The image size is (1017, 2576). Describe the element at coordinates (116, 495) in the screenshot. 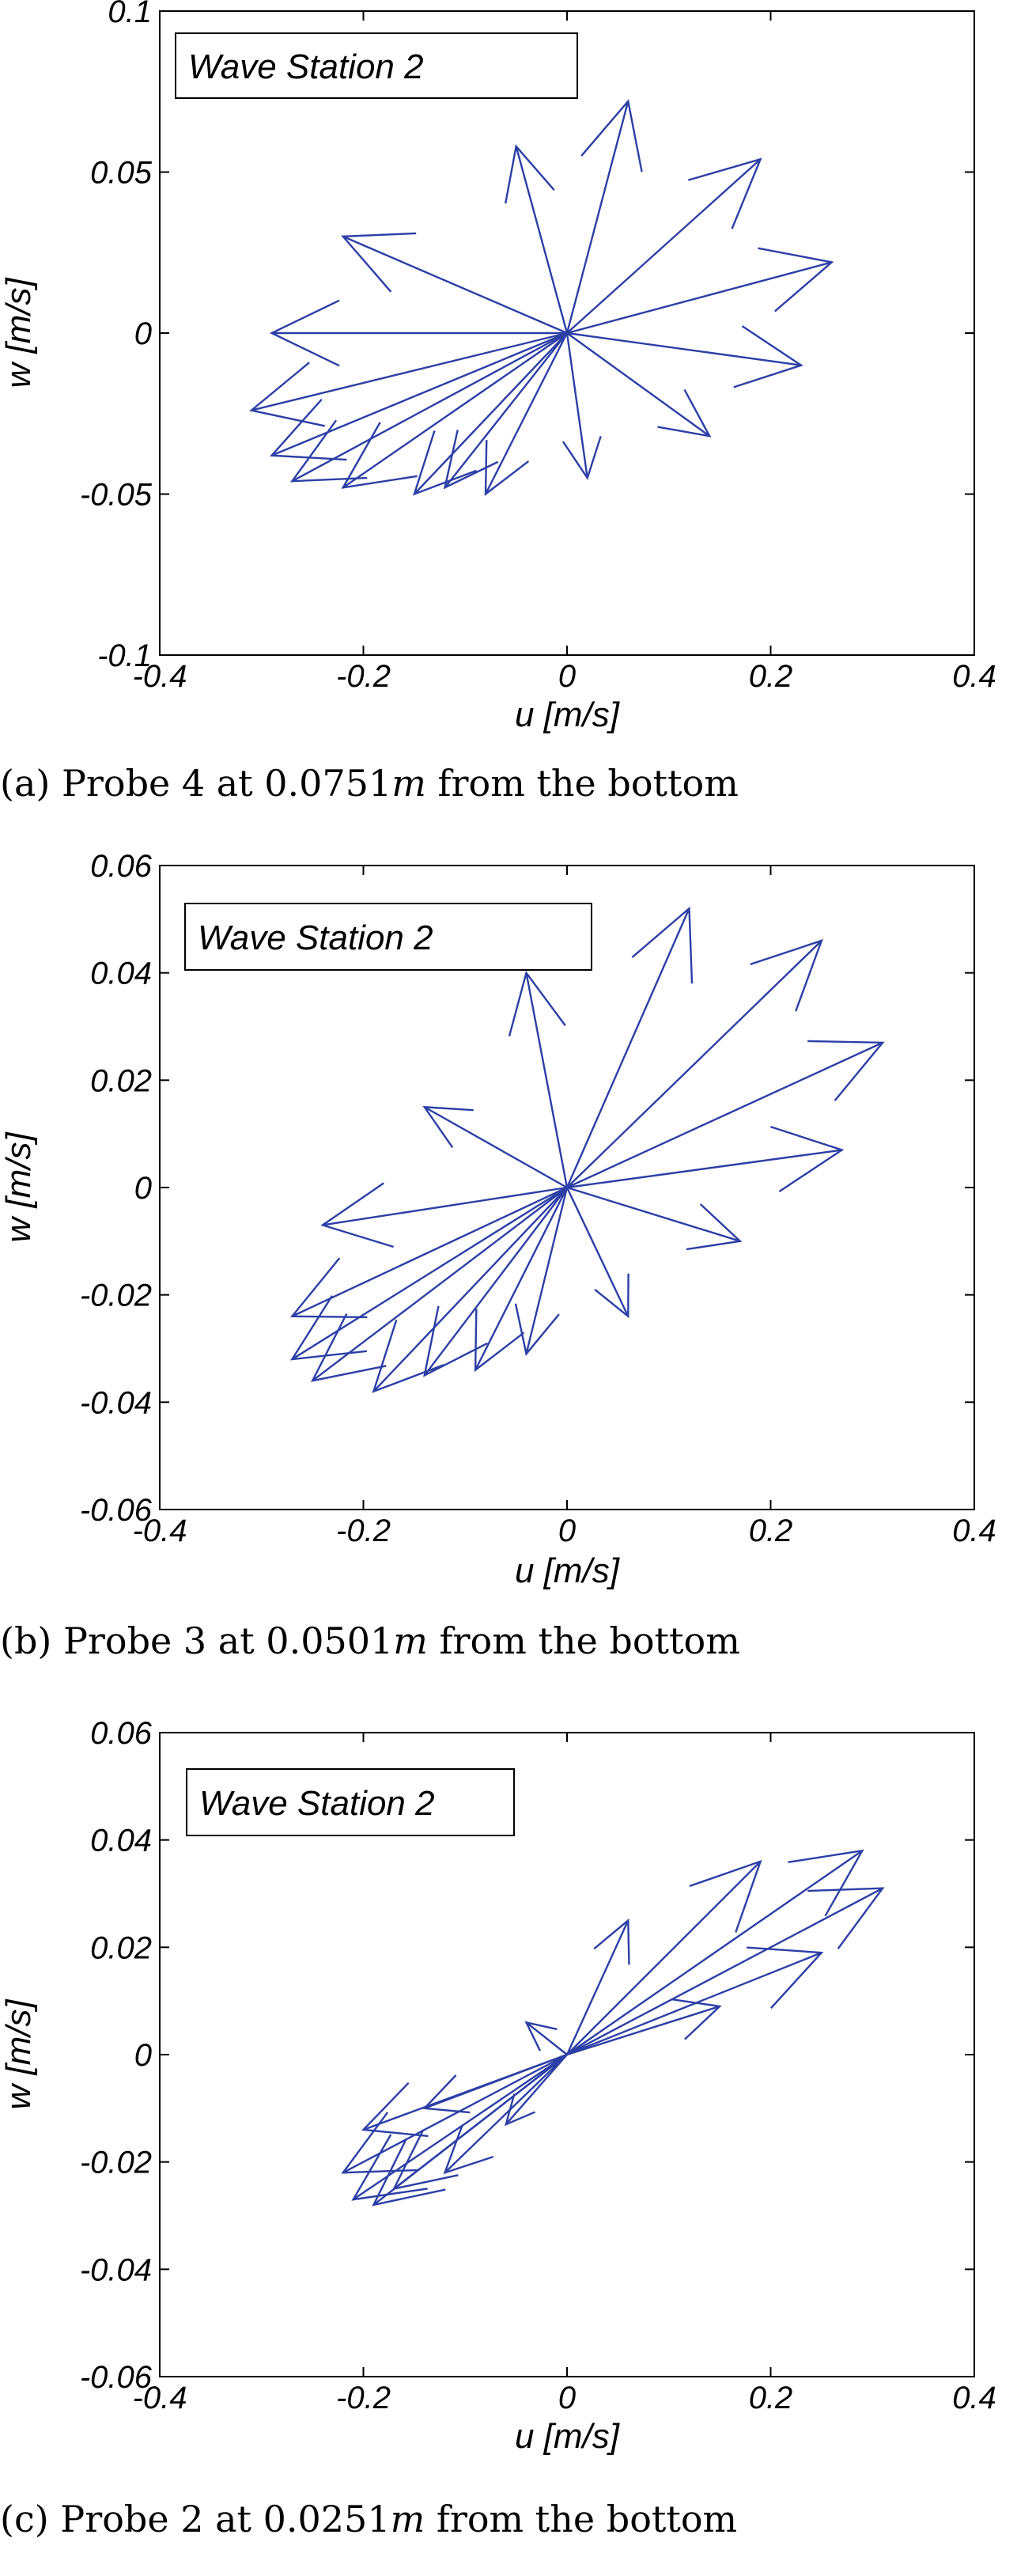

I see `y-tick-label: -0.05` at that location.